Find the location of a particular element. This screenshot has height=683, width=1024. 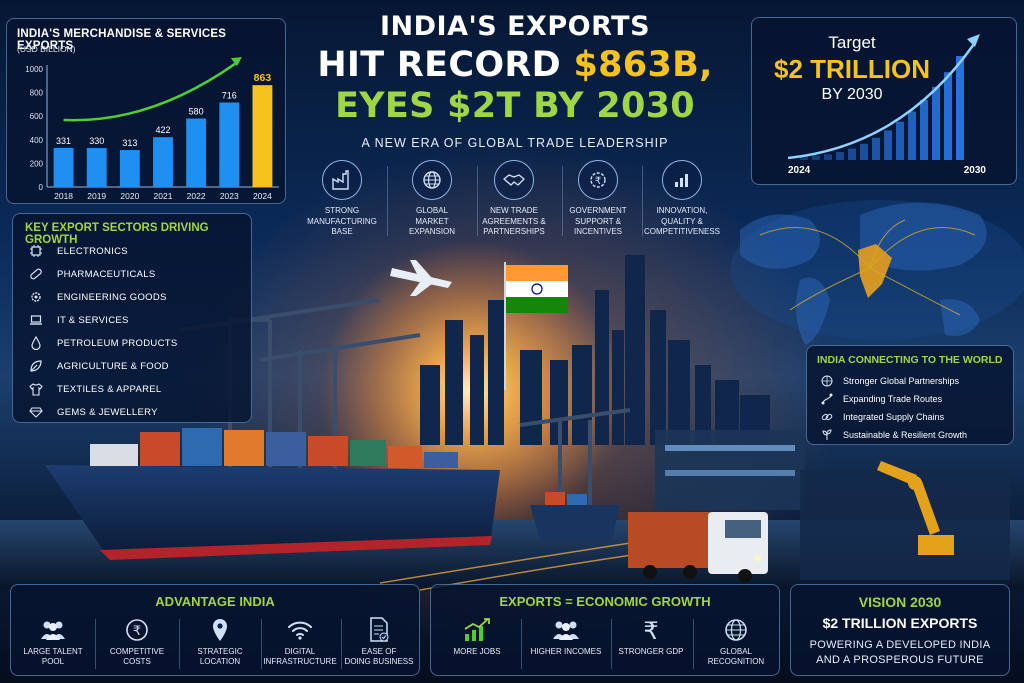

people-icon is located at coordinates (566, 630).